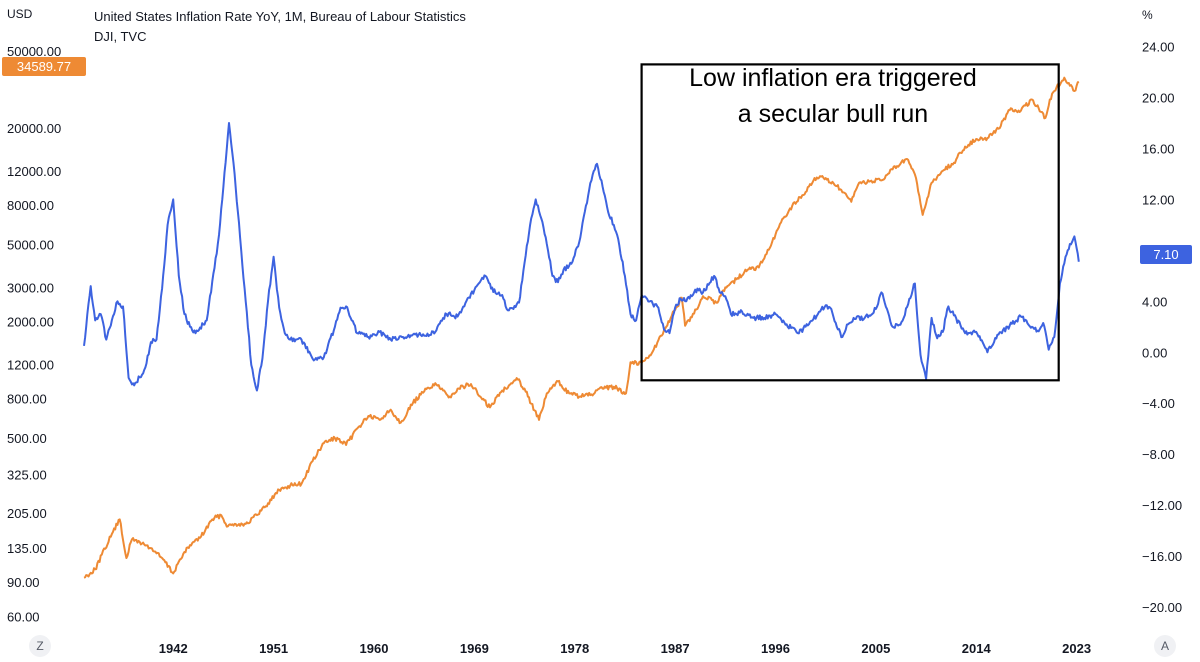  Describe the element at coordinates (30, 205) in the screenshot. I see `left-tick-label: 8000.00` at that location.